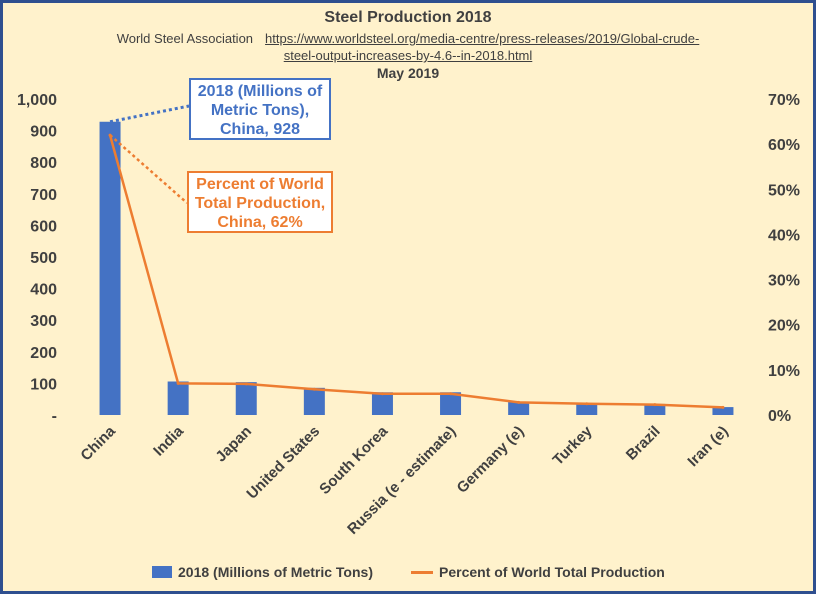  What do you see at coordinates (779, 416) in the screenshot?
I see `right-tick-label: 0%` at bounding box center [779, 416].